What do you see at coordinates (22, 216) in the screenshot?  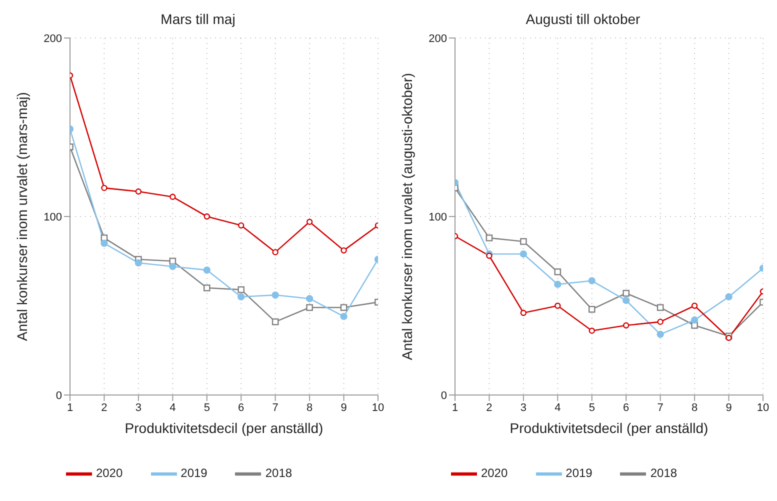 I see `y-axis-title: Antal konkurser inom urvalet (mars-maj)` at bounding box center [22, 216].